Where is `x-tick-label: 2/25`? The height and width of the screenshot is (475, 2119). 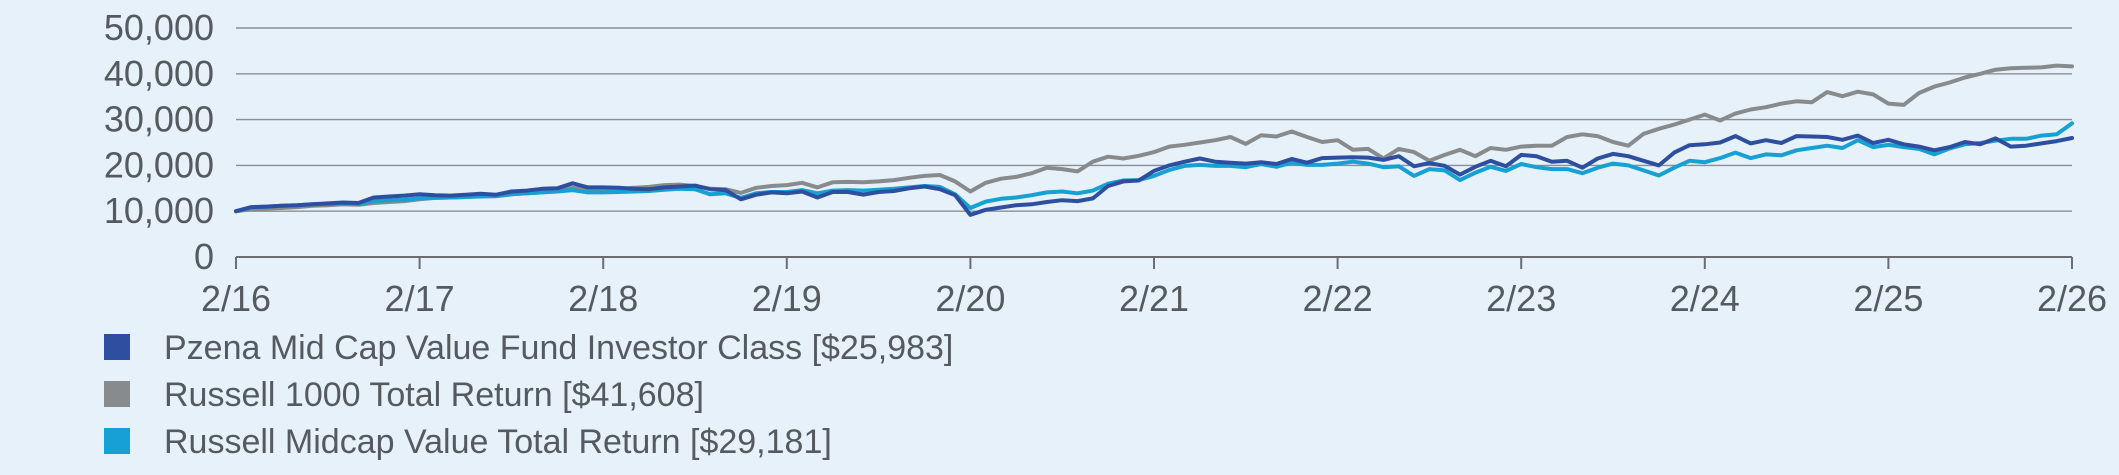
x-tick-label: 2/25 is located at coordinates (1888, 298).